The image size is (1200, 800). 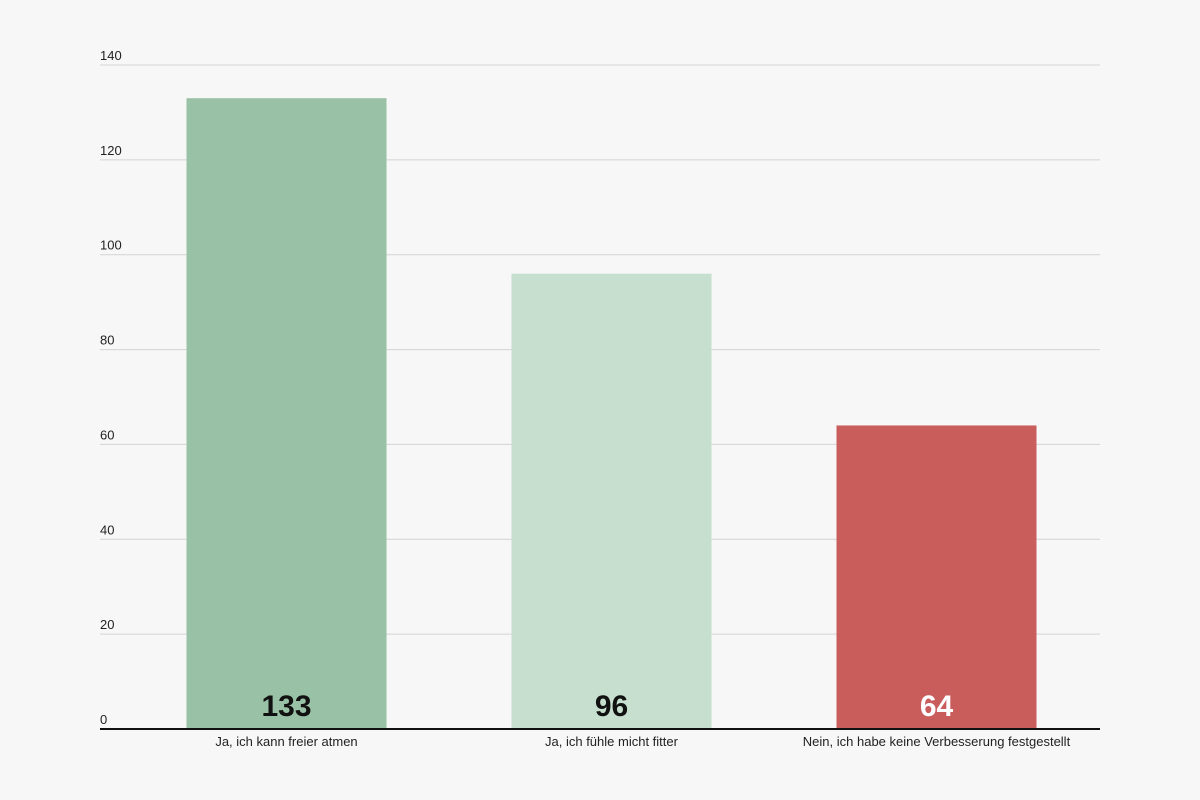 I want to click on y-tick-label: 120, so click(x=111, y=150).